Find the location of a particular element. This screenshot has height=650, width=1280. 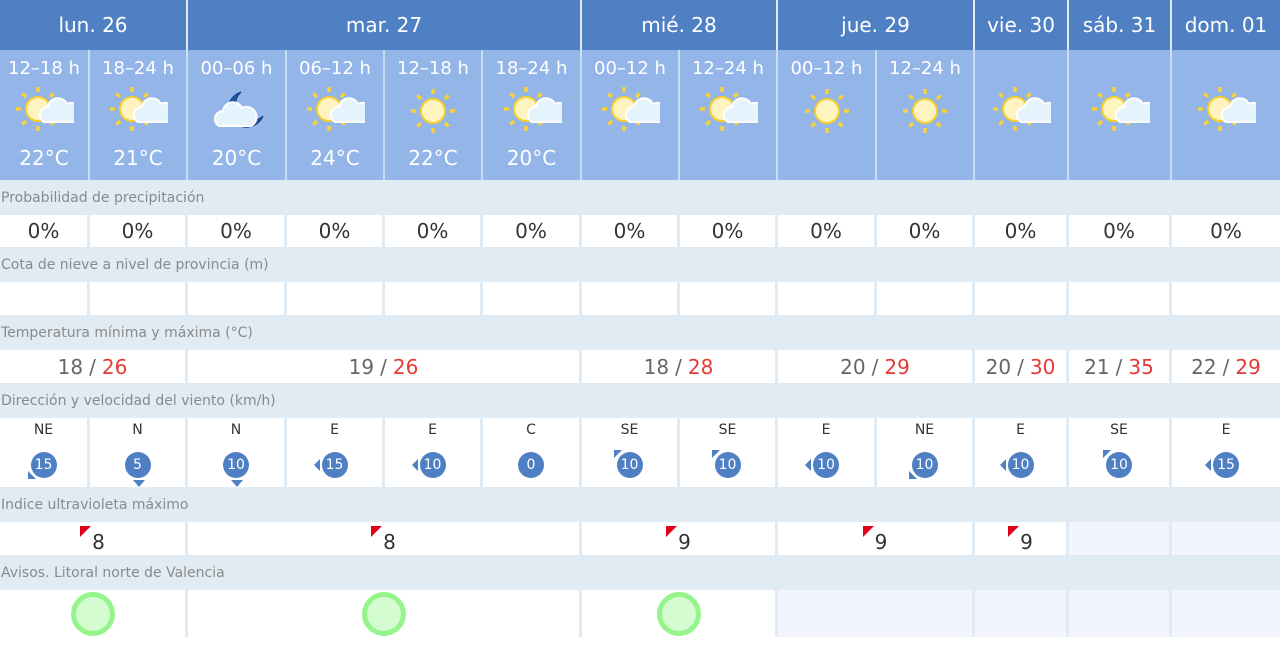

temp-range-cell: 18/26 is located at coordinates (94, 366).